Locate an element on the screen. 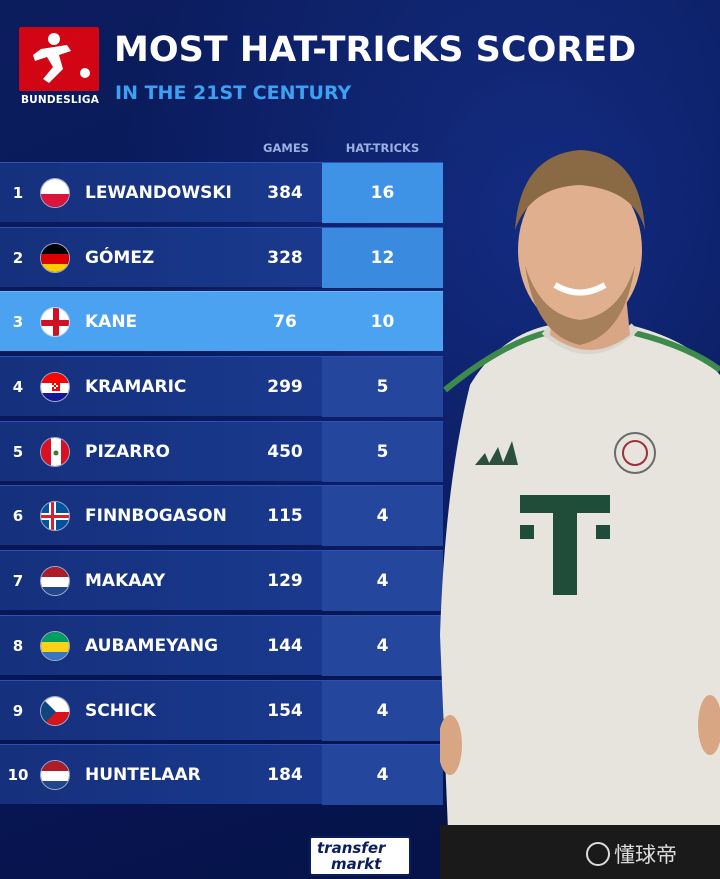 This screenshot has height=879, width=720. games-value: 76 is located at coordinates (285, 322).